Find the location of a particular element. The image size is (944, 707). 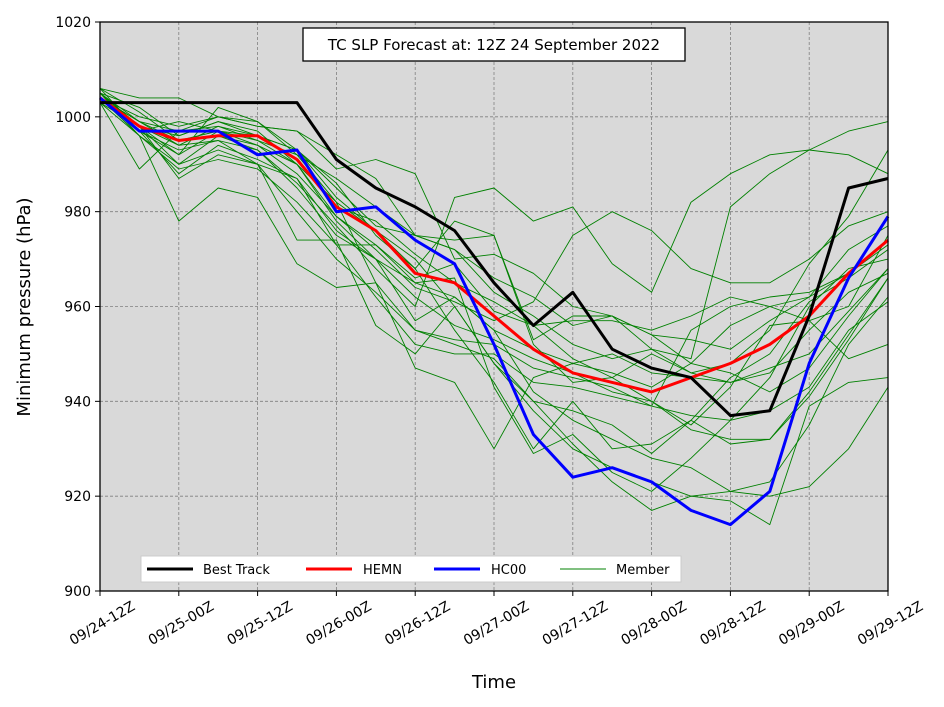

y-axis-ticks: 900 920 940 960 980 1000 1020 is located at coordinates (77, 307).